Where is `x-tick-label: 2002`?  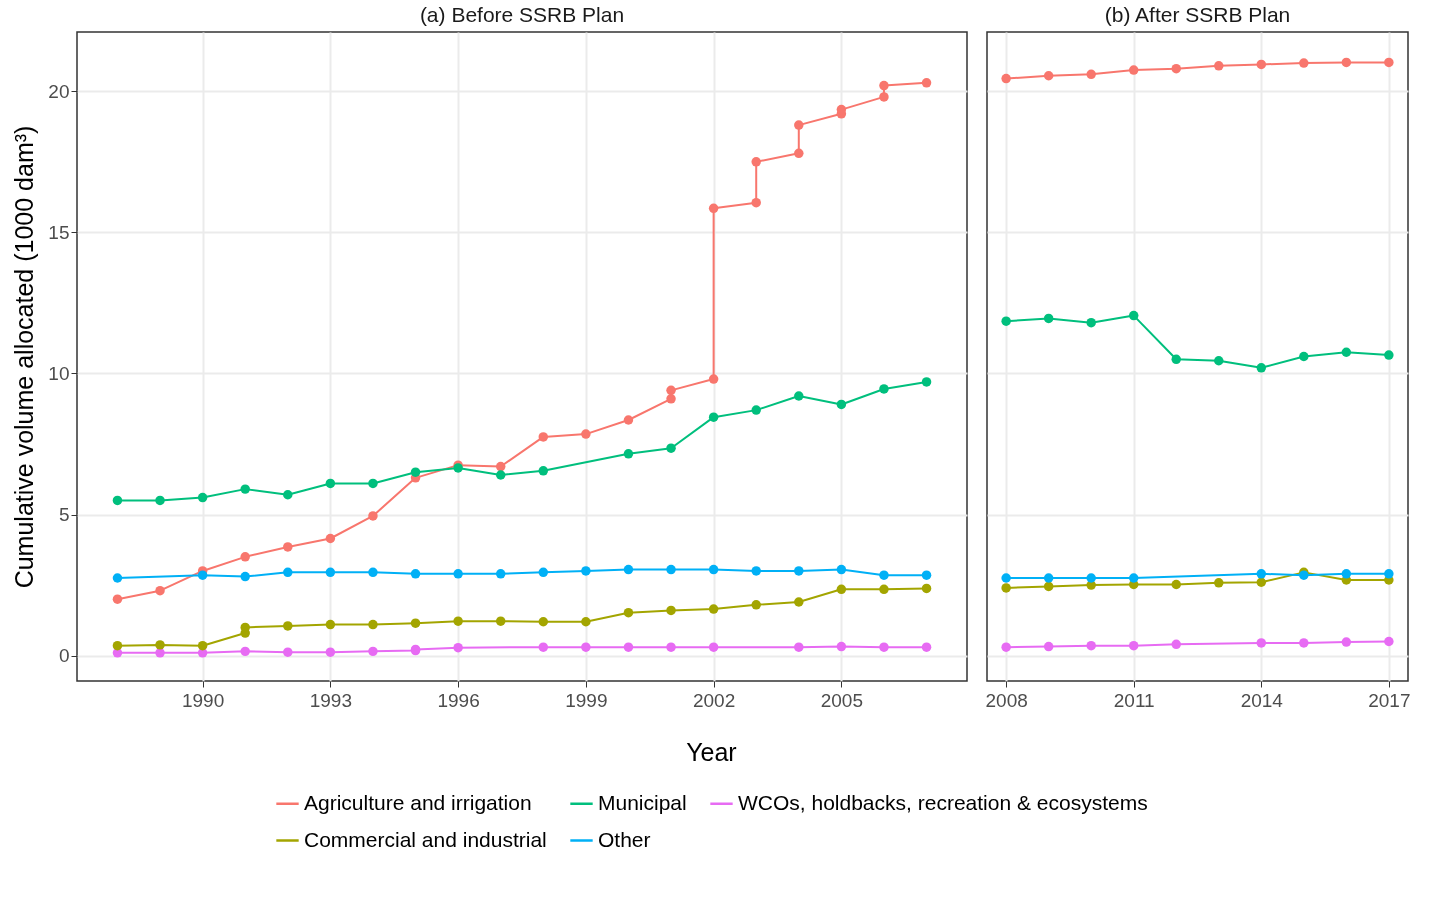
x-tick-label: 2002 is located at coordinates (714, 700).